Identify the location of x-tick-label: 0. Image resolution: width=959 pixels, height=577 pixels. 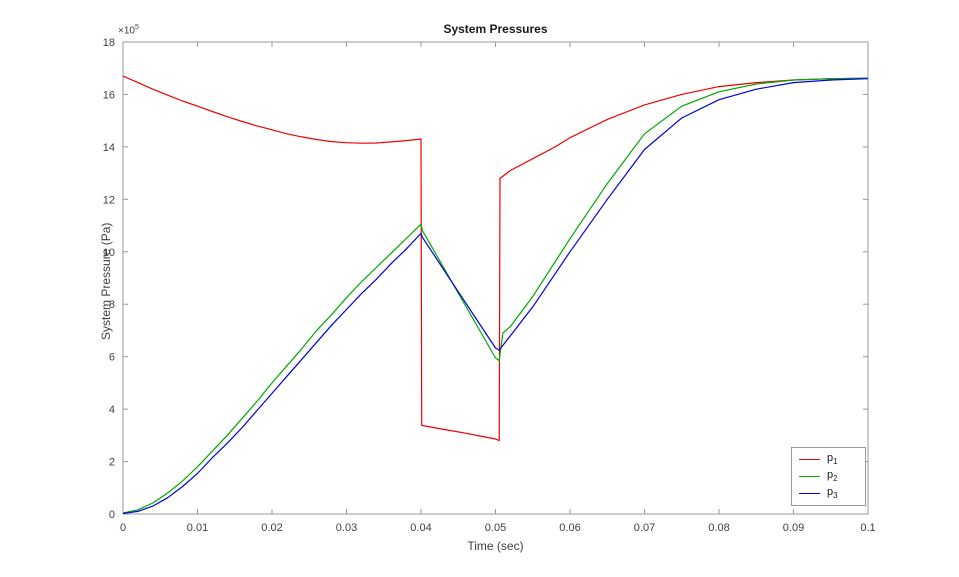
(123, 528).